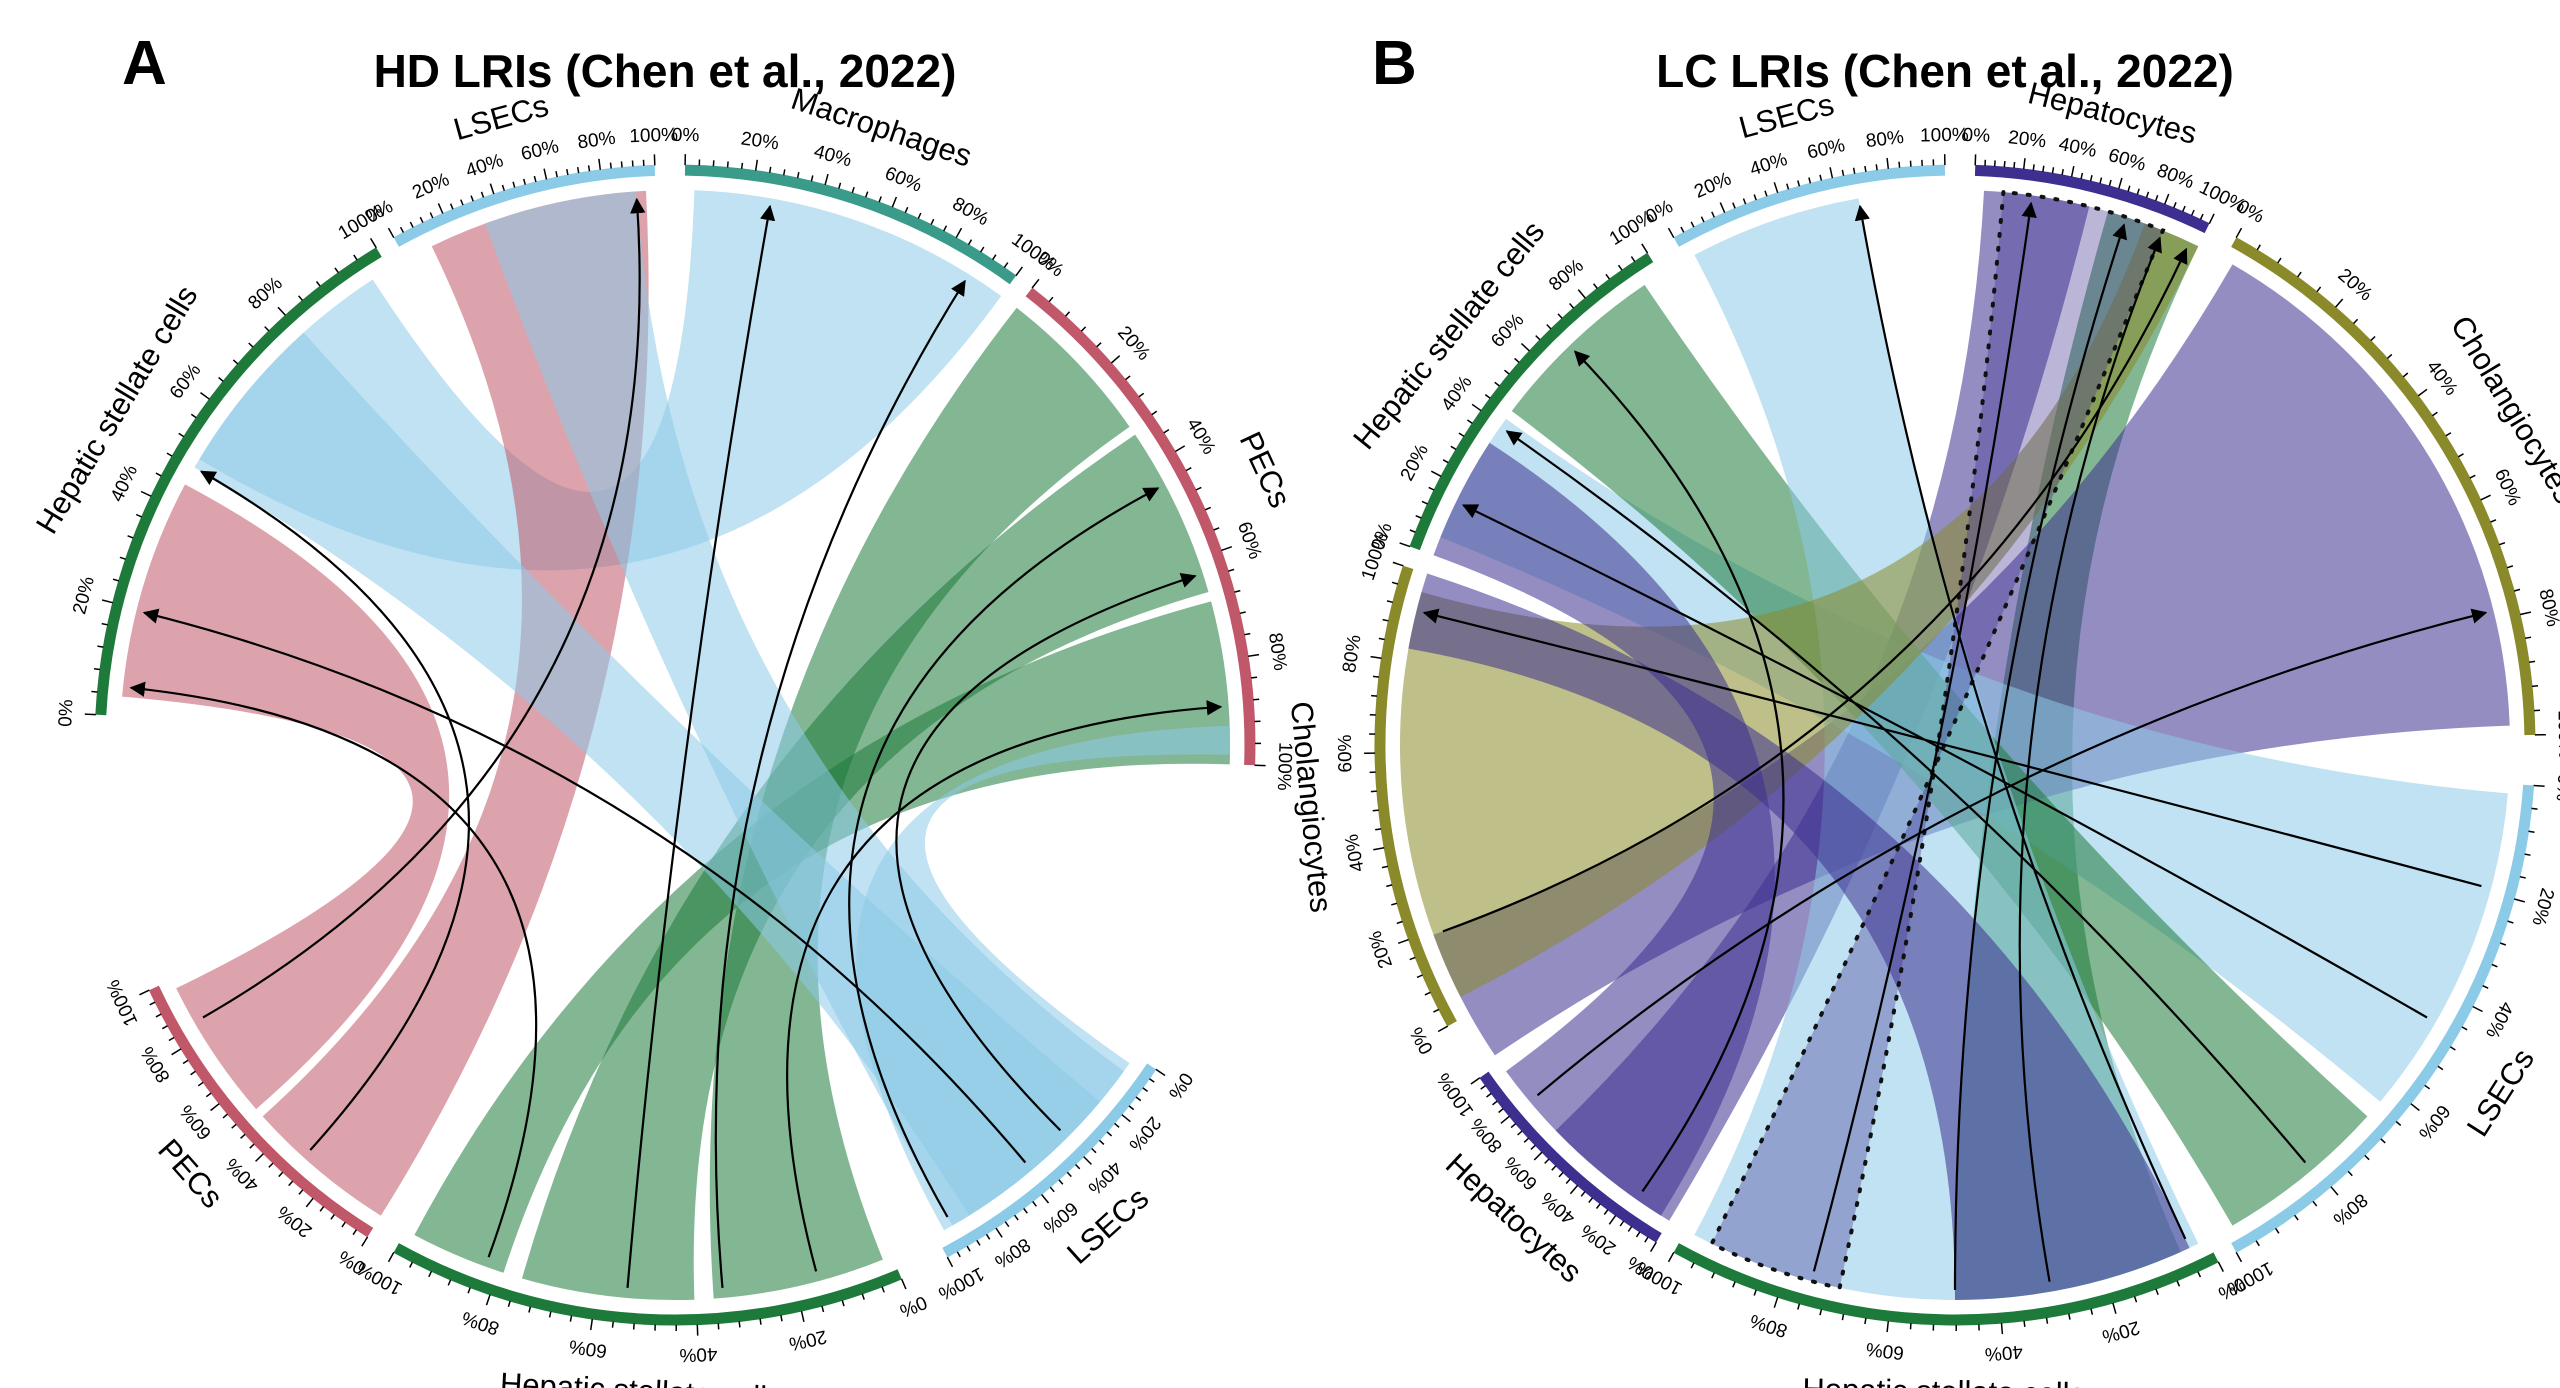 The width and height of the screenshot is (2560, 1388). I want to click on sector-label: LSECs, so click(1786, 115).